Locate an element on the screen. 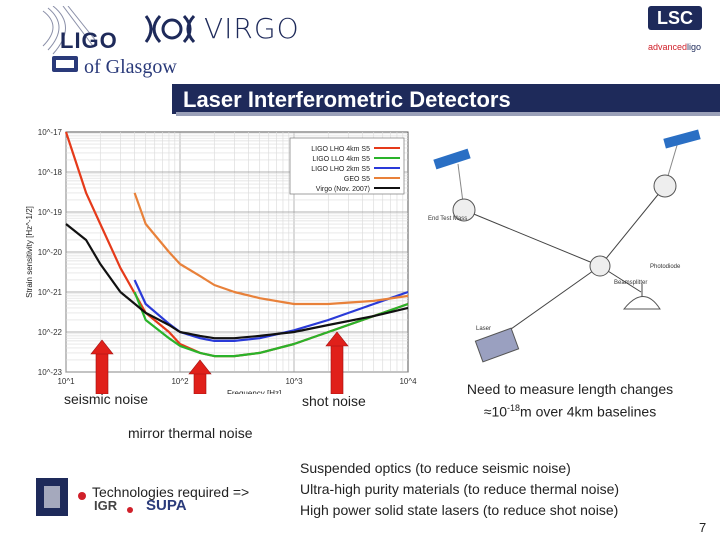 The image size is (720, 540). beamsplitter-label: Beamsplitter is located at coordinates (630, 283).